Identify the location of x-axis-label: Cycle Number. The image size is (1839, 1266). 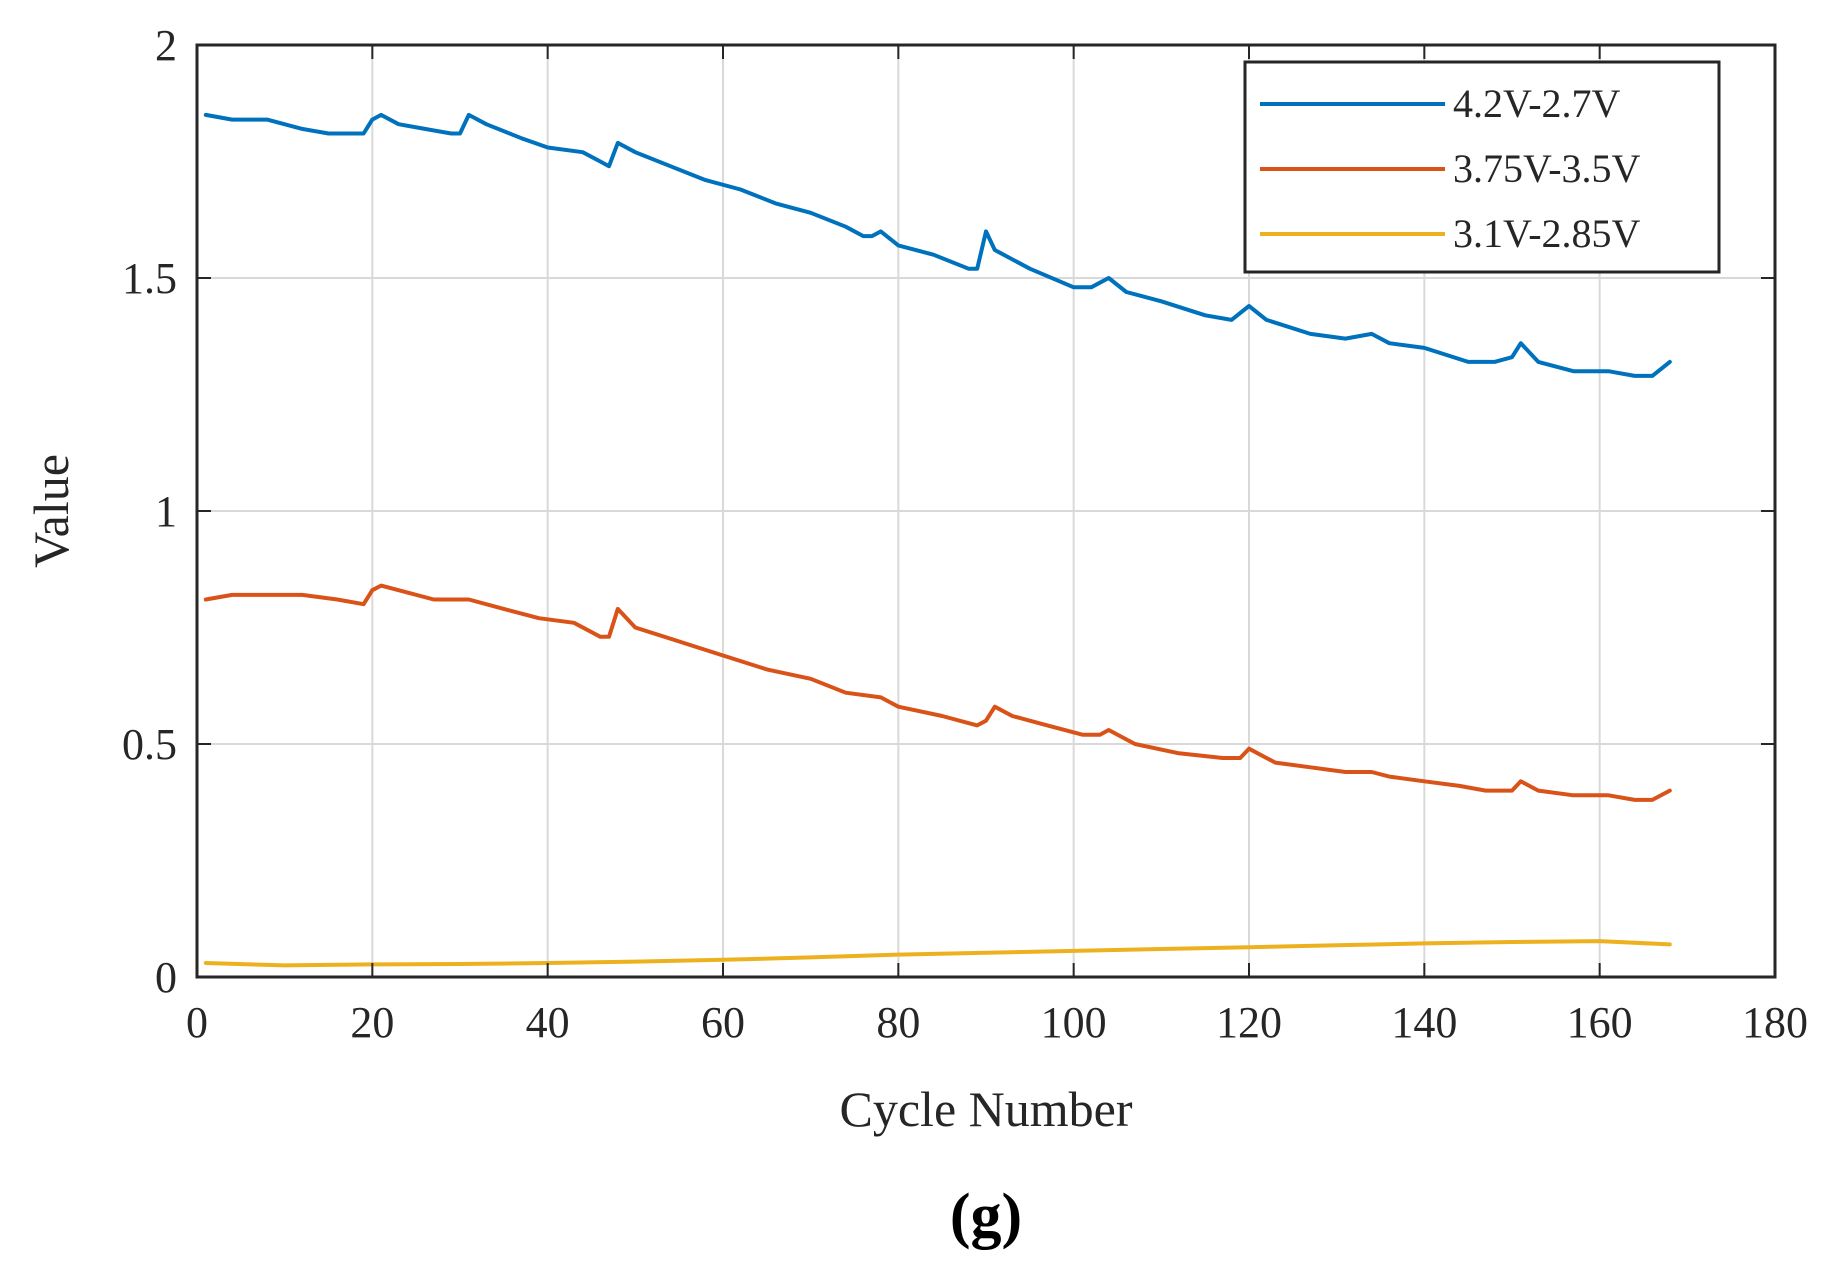
(986, 1109).